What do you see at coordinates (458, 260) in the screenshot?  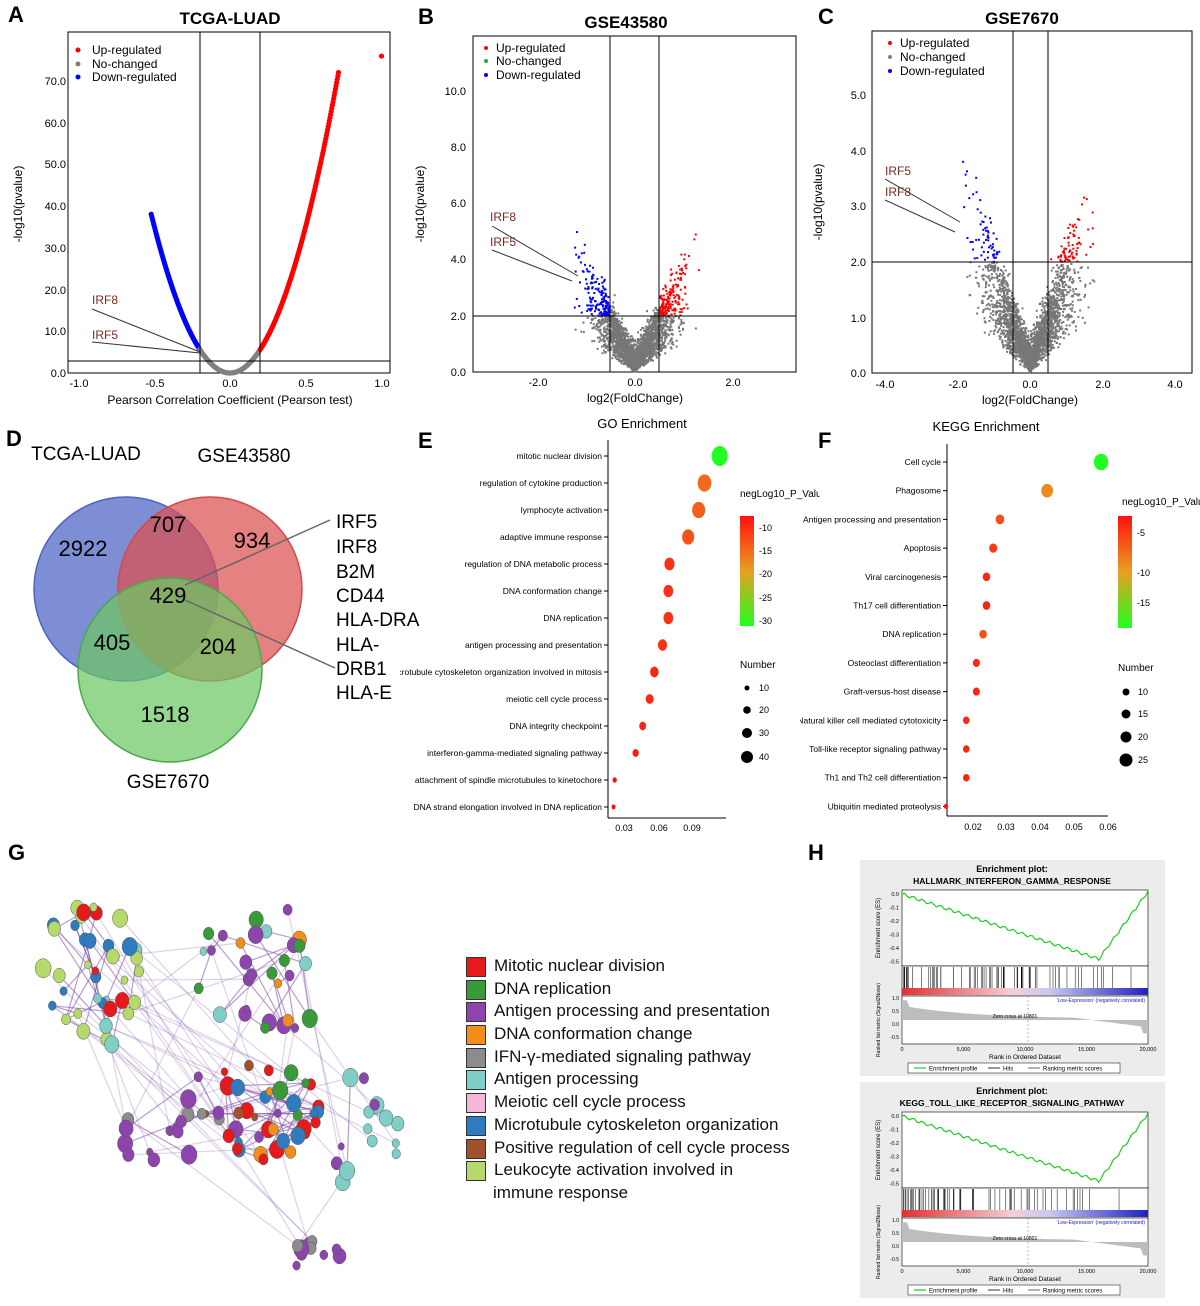 I see `panel-b-ytick: 4.0` at bounding box center [458, 260].